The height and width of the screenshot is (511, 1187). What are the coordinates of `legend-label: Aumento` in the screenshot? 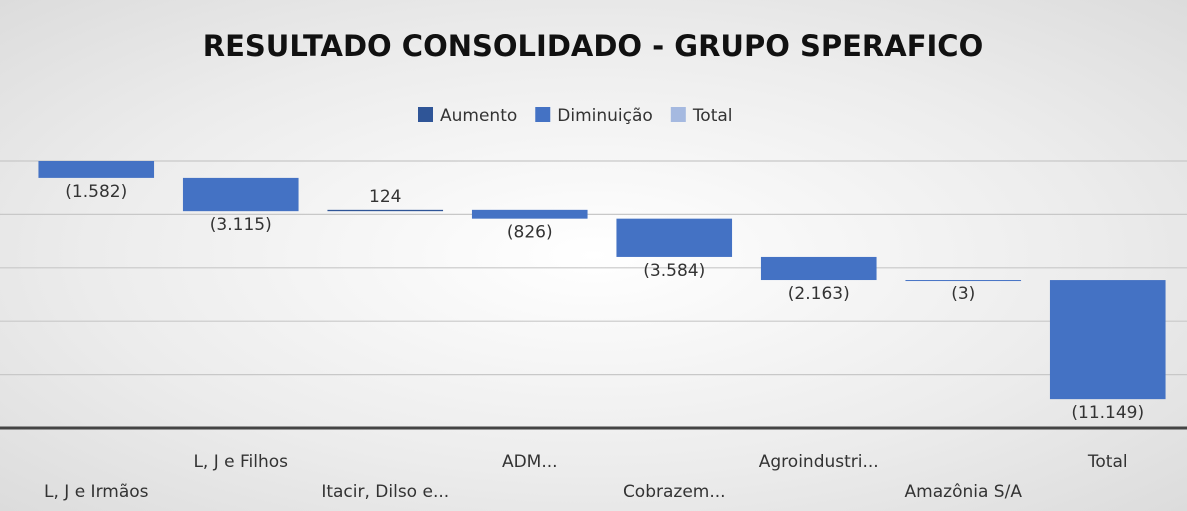 It's located at (478, 116).